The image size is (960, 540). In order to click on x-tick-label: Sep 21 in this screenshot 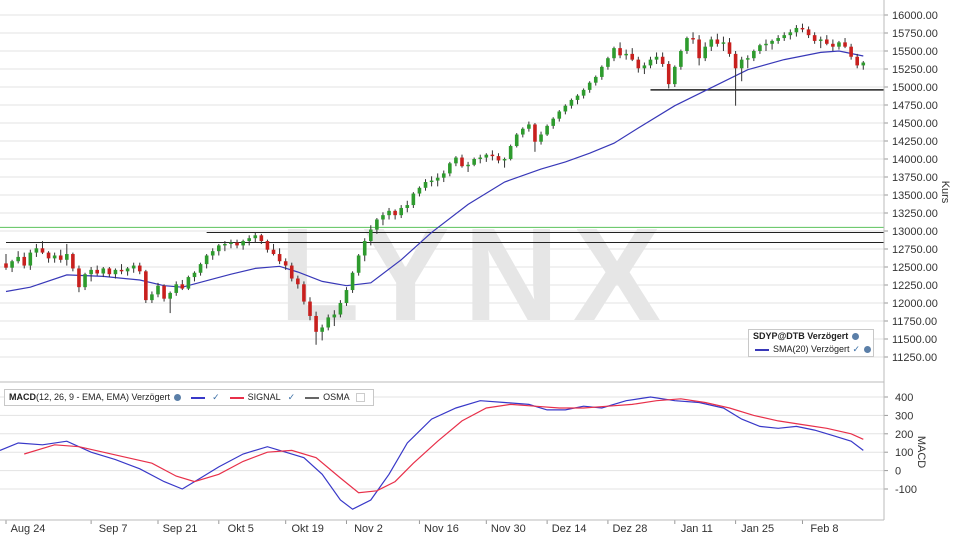, I will do `click(180, 529)`.